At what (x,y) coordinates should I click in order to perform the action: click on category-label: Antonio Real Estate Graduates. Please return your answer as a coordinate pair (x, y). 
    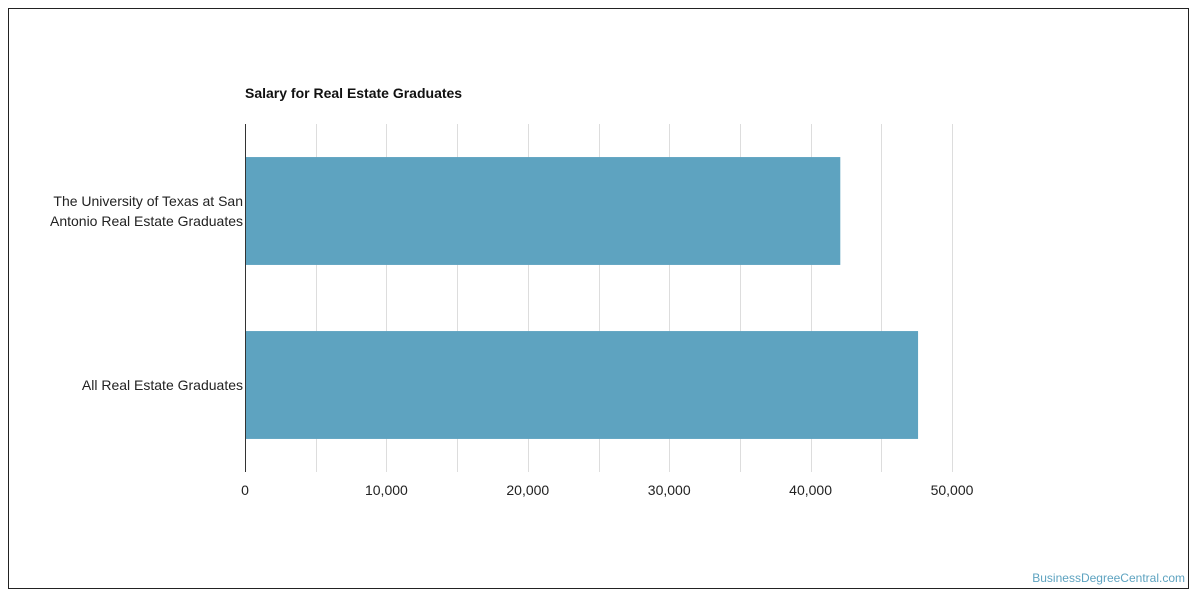
    Looking at the image, I should click on (146, 221).